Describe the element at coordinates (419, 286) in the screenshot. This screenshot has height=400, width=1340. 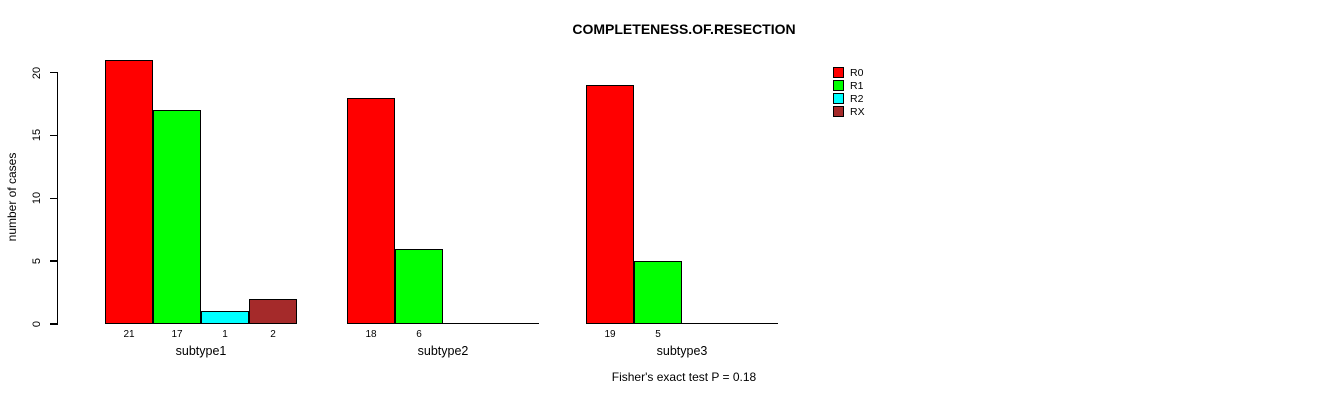
I see `bar-r1-subtype2` at that location.